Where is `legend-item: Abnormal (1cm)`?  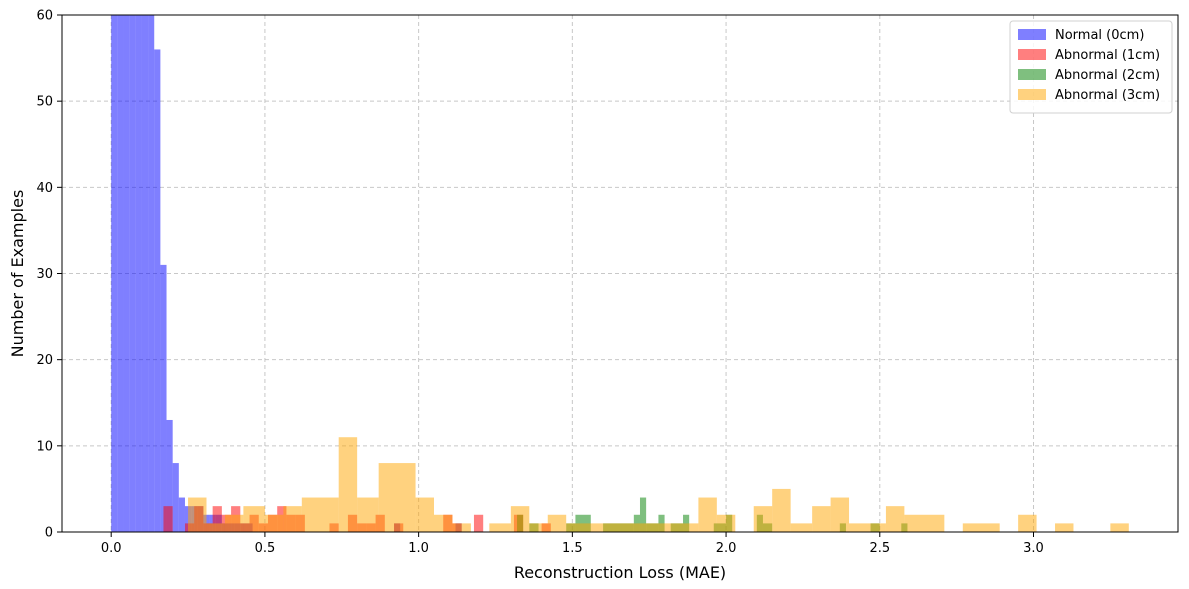
legend-item: Abnormal (1cm) is located at coordinates (1089, 55).